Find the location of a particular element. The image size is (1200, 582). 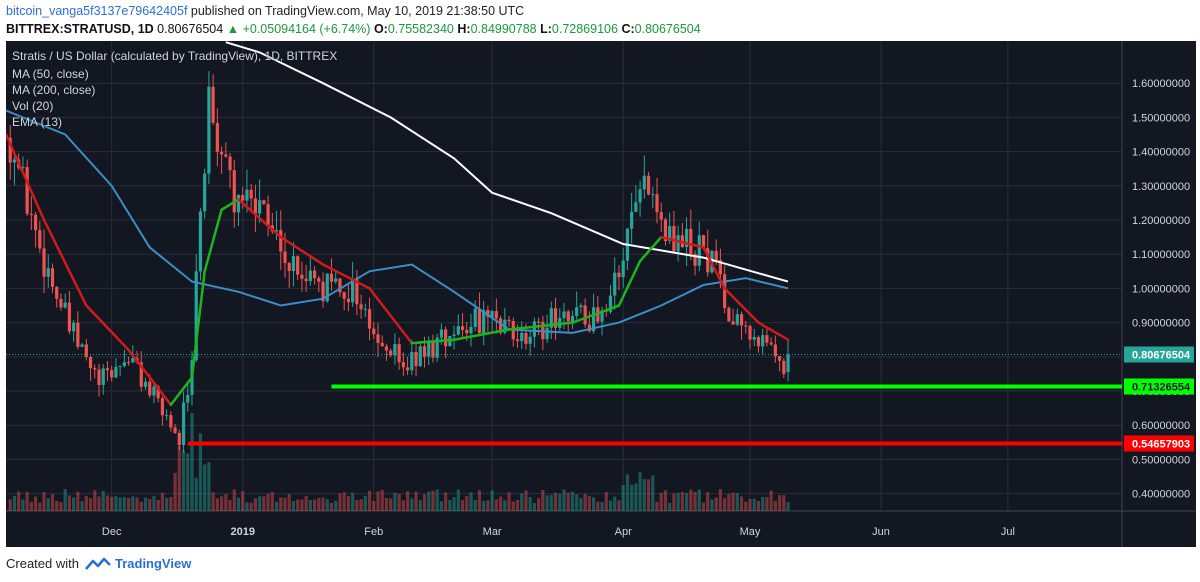

y-tick-label: 1.60000000 is located at coordinates (1161, 84).